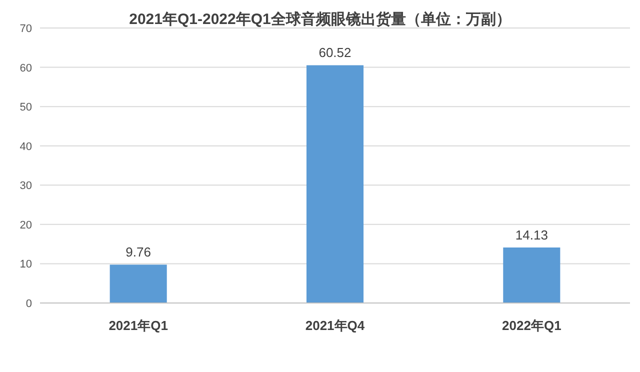 Image resolution: width=640 pixels, height=372 pixels. Describe the element at coordinates (138, 252) in the screenshot. I see `data-label: 9.76` at that location.